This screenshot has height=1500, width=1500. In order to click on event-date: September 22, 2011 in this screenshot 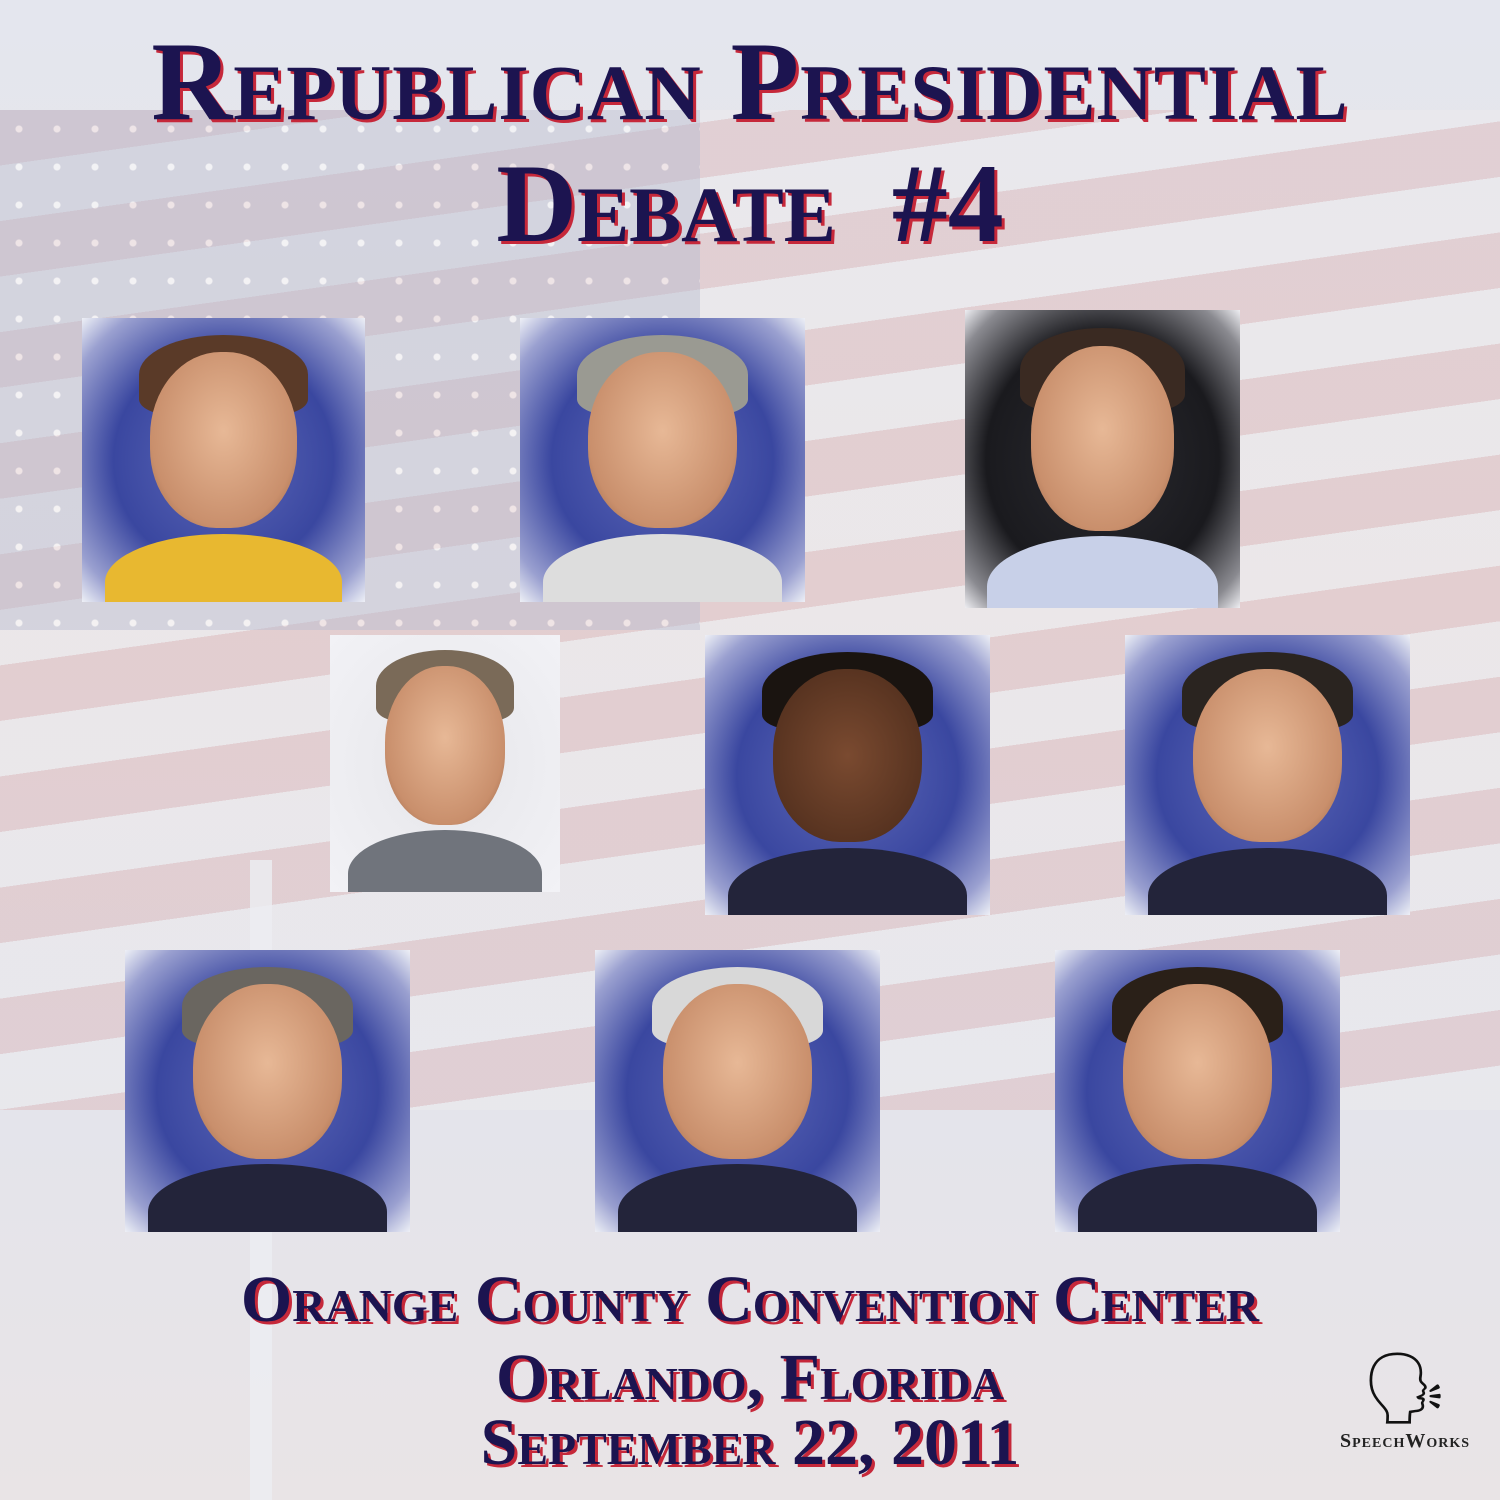, I will do `click(750, 1442)`.